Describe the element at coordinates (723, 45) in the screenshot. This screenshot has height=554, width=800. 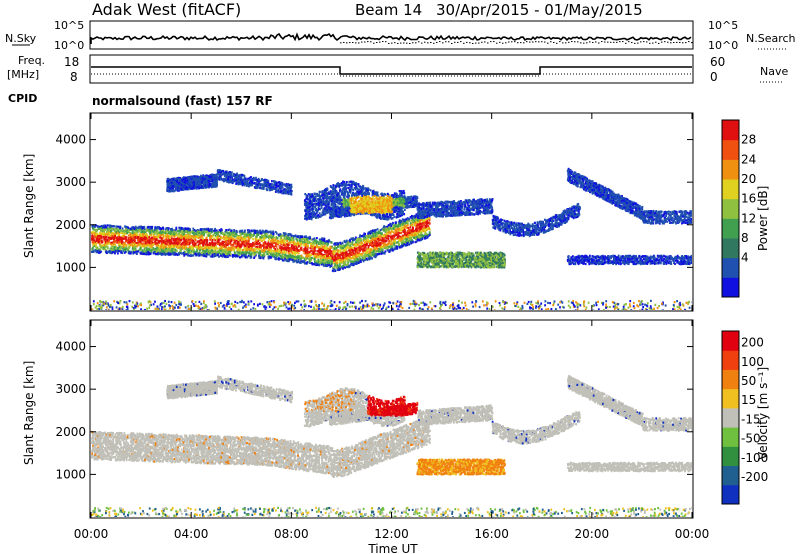
I see `nsearch-tick-bottom: 10^0` at that location.